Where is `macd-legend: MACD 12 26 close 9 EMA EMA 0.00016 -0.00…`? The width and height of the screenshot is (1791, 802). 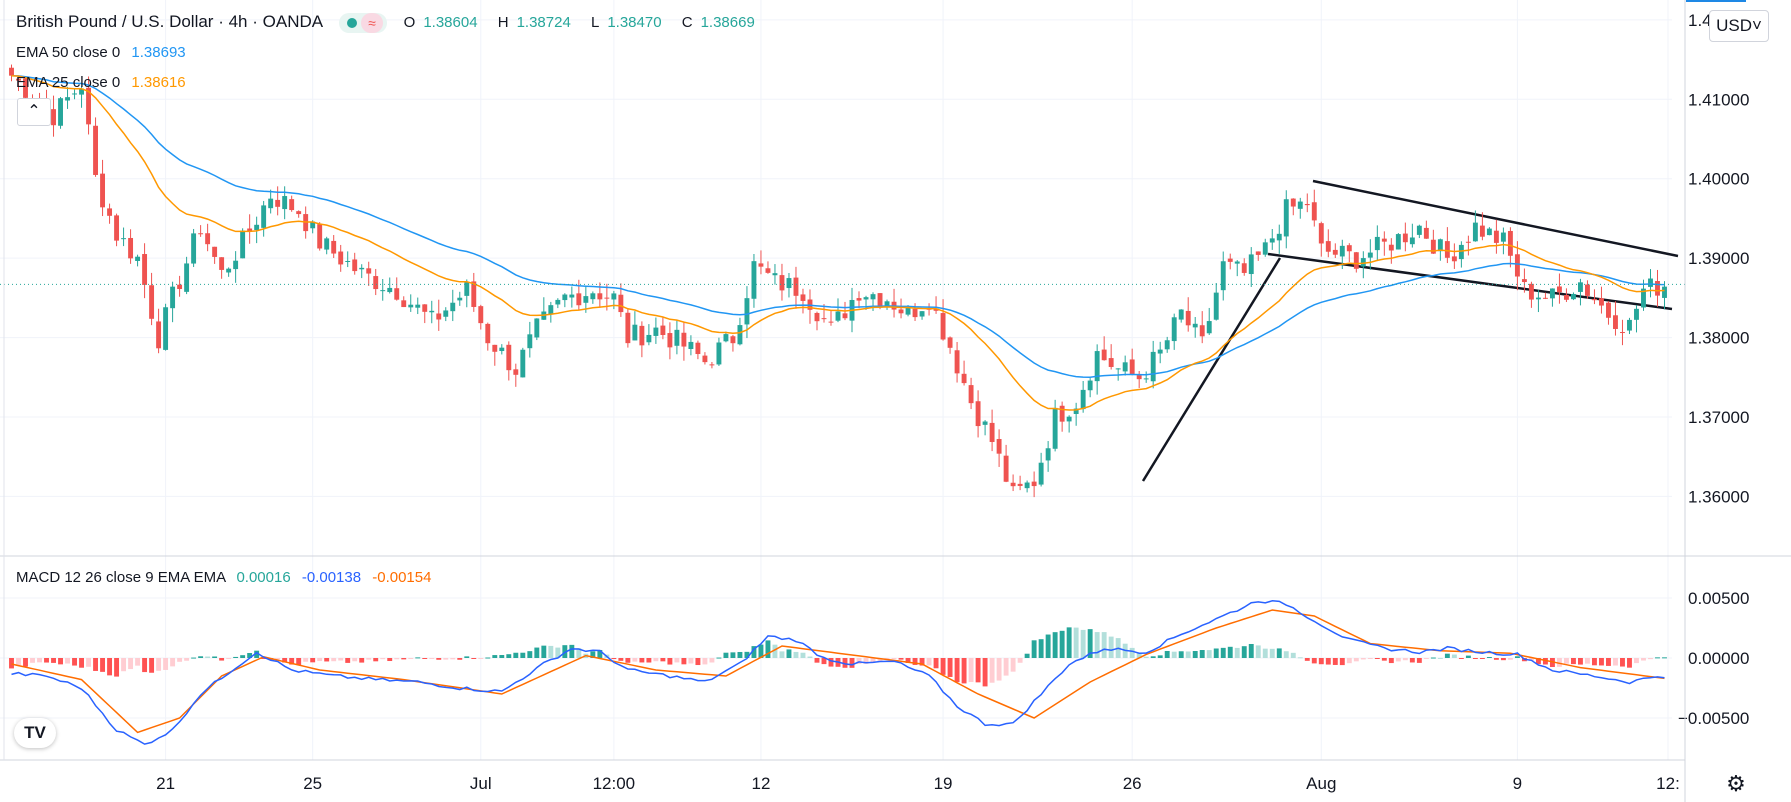
macd-legend: MACD 12 26 close 9 EMA EMA 0.00016 -0.00… is located at coordinates (223, 577).